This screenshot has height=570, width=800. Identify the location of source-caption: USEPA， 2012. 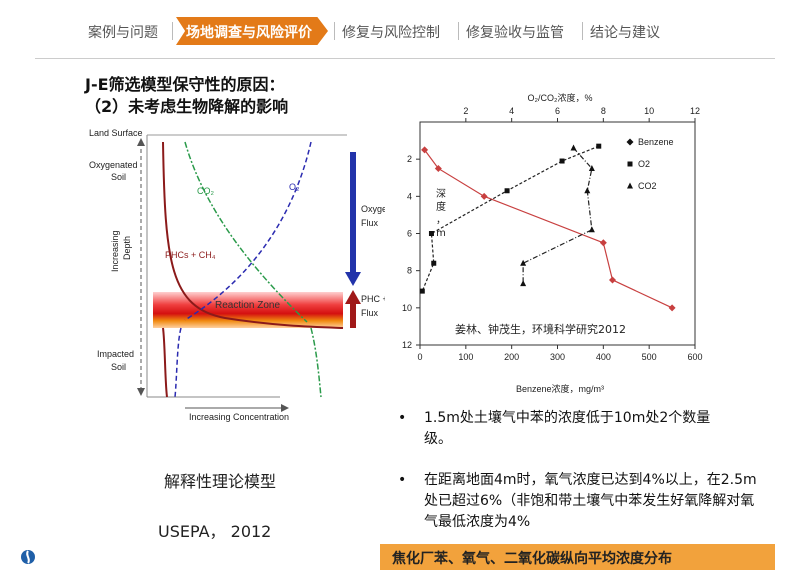
(215, 531).